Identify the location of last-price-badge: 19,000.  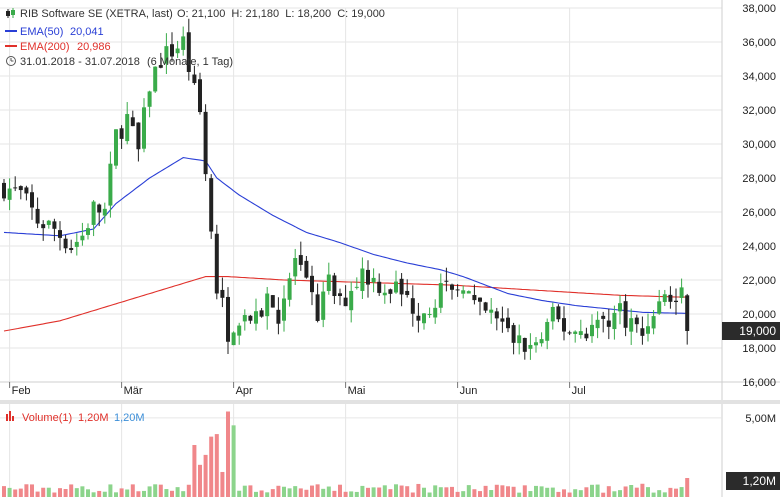
(751, 331).